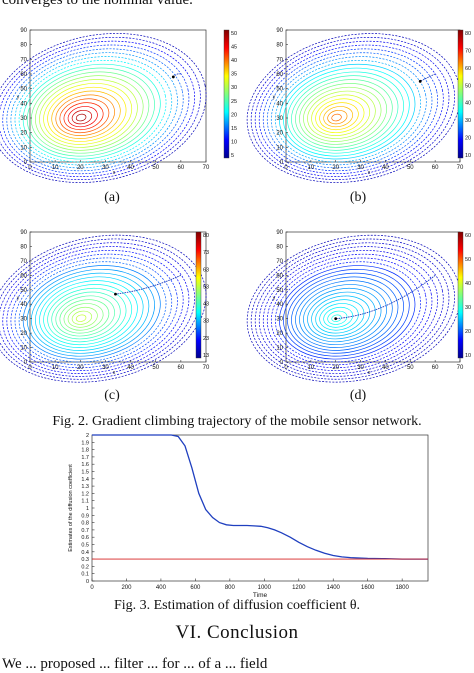 This screenshot has height=673, width=474. I want to click on colorbar, so click(460, 94).